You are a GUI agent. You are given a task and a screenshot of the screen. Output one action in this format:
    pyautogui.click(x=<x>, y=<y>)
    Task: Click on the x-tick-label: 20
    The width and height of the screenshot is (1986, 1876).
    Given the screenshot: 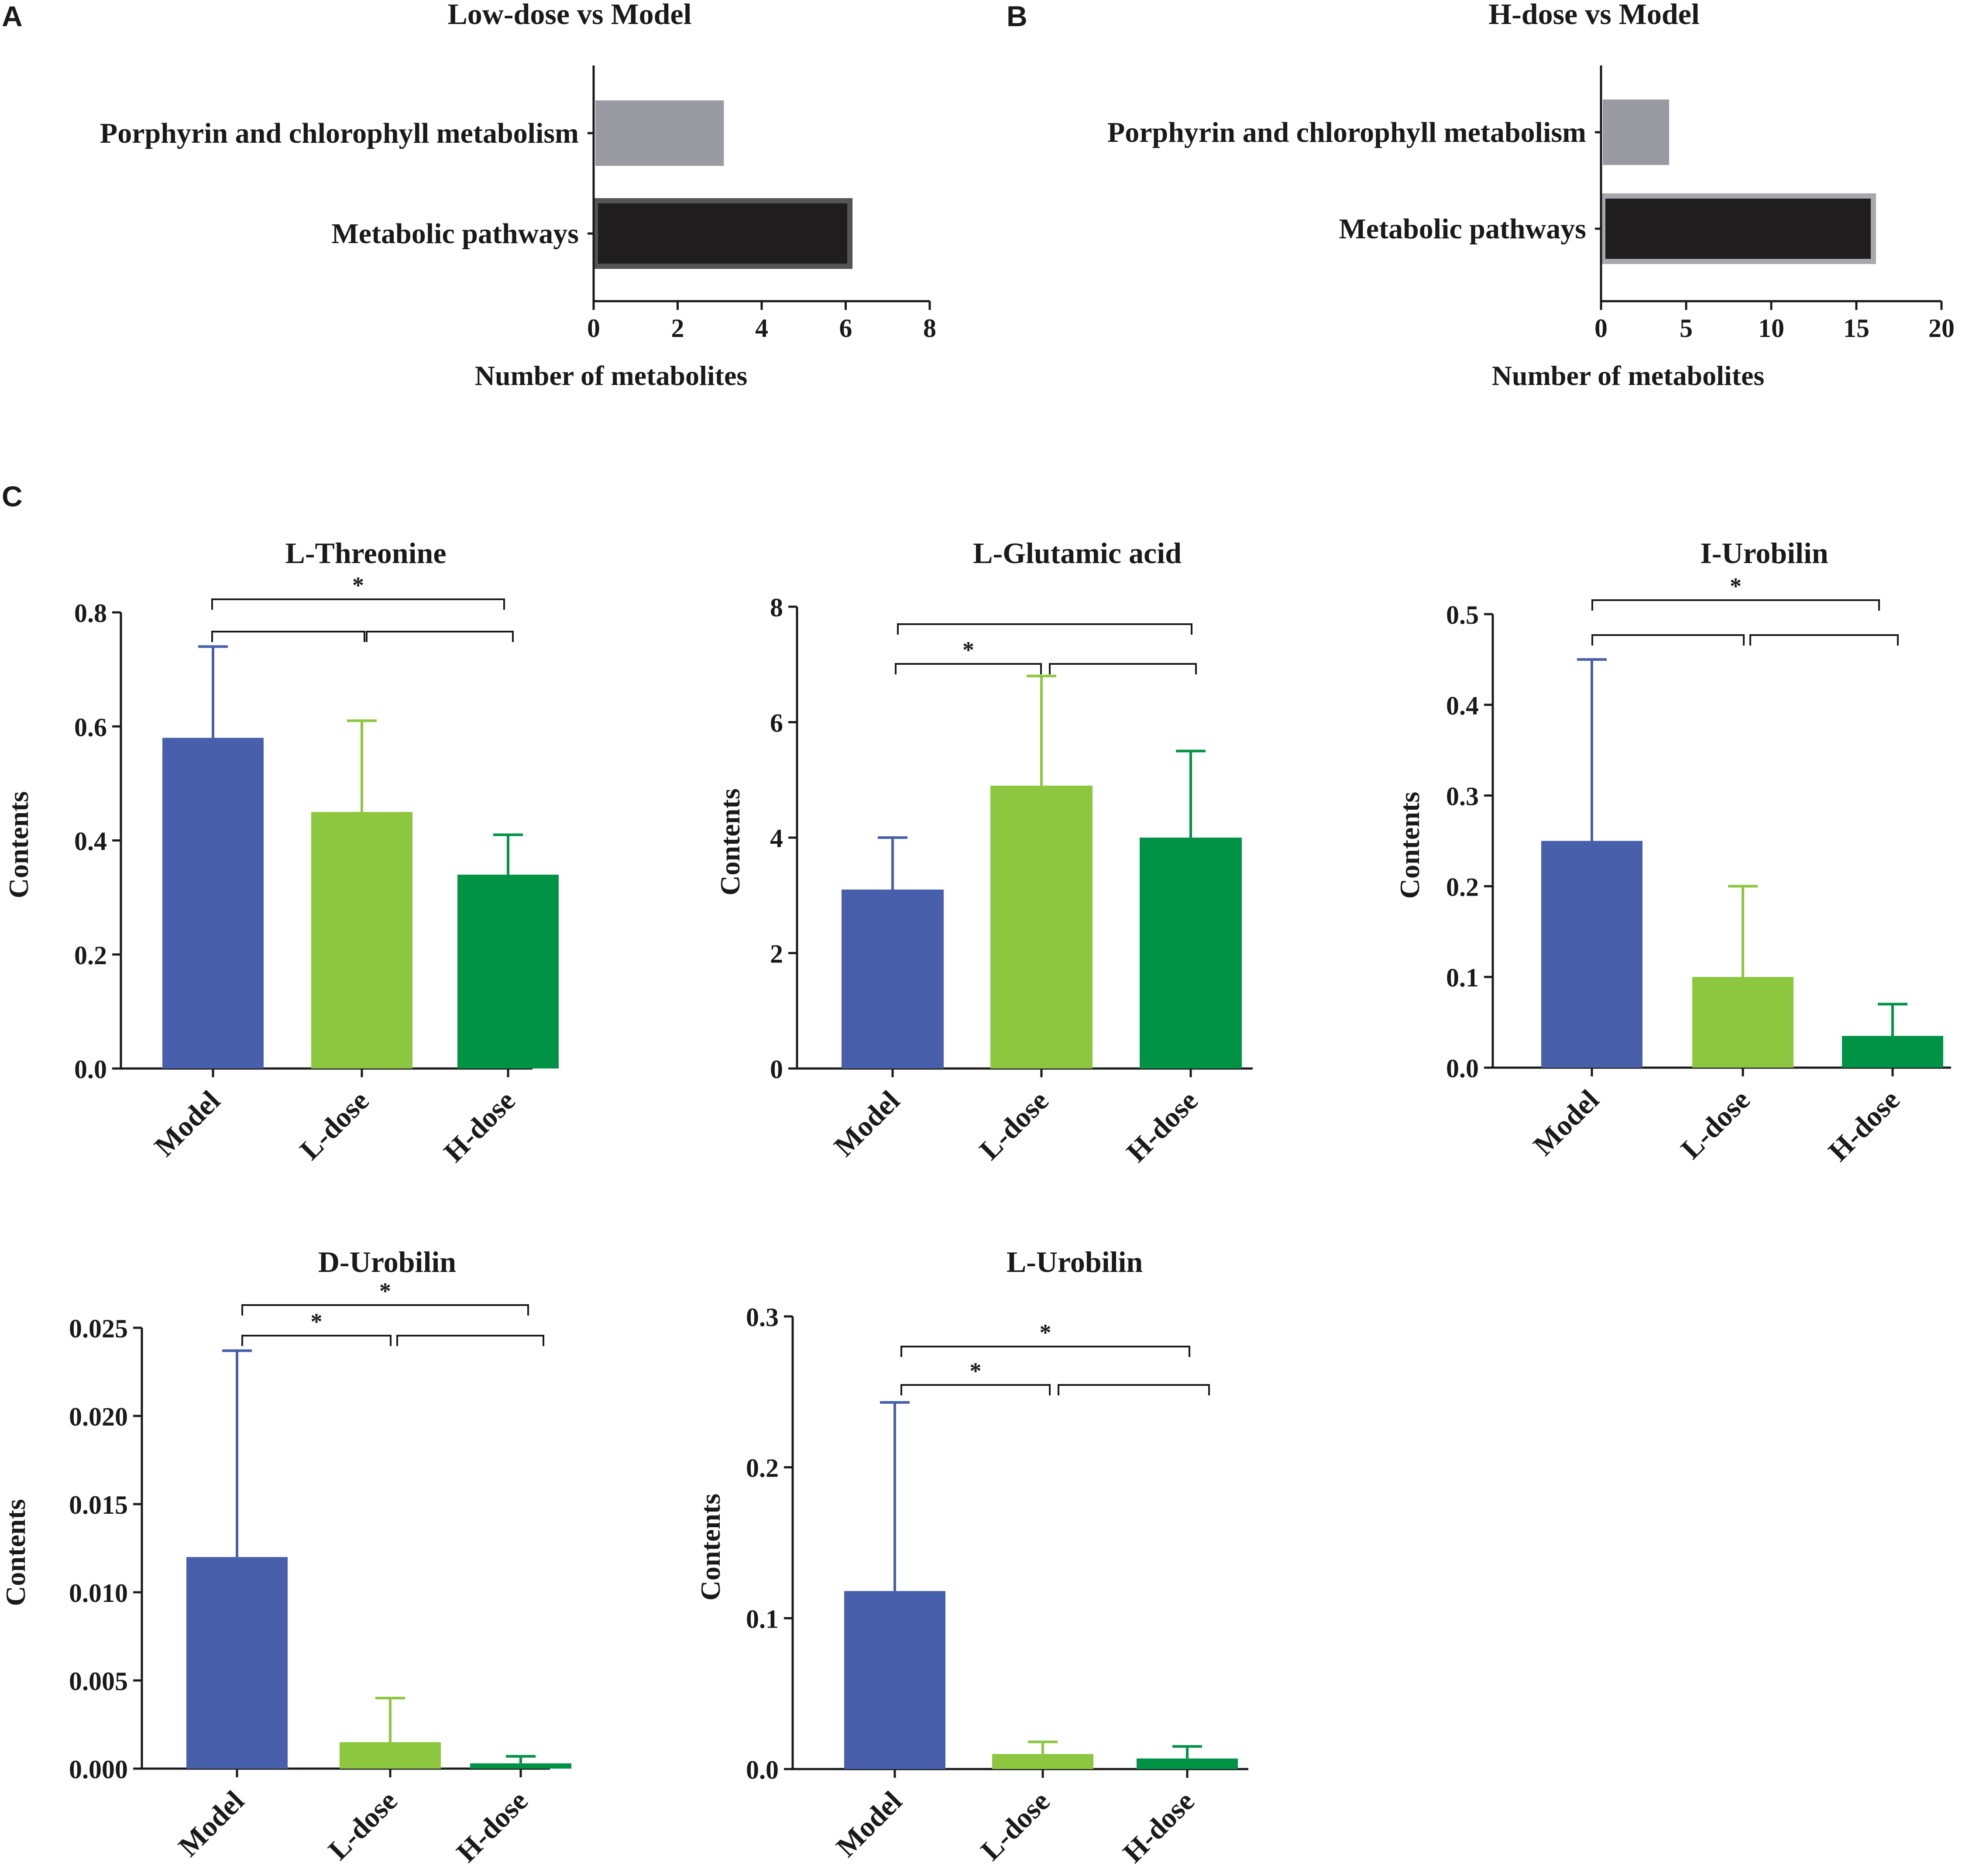 What is the action you would take?
    pyautogui.click(x=1941, y=328)
    